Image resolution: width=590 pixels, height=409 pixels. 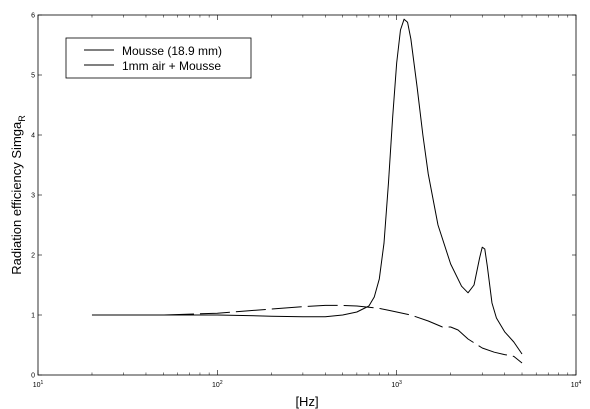 What do you see at coordinates (33, 136) in the screenshot?
I see `y-tick-label: 4` at bounding box center [33, 136].